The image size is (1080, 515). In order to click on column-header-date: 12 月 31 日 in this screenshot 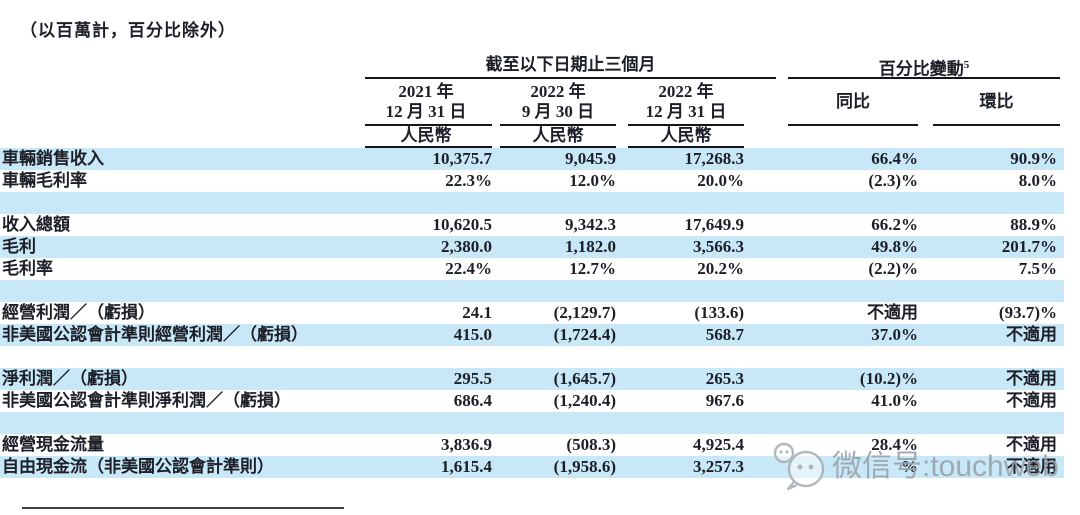, I will do `click(686, 111)`.